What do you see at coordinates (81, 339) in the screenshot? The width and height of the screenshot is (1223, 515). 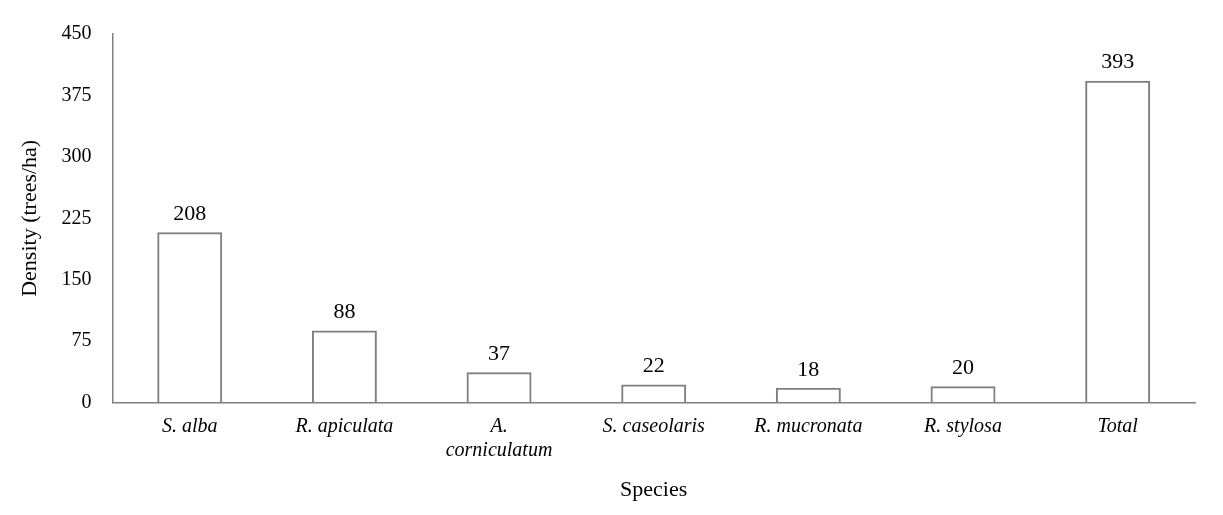 I see `y-tick-label: 75` at bounding box center [81, 339].